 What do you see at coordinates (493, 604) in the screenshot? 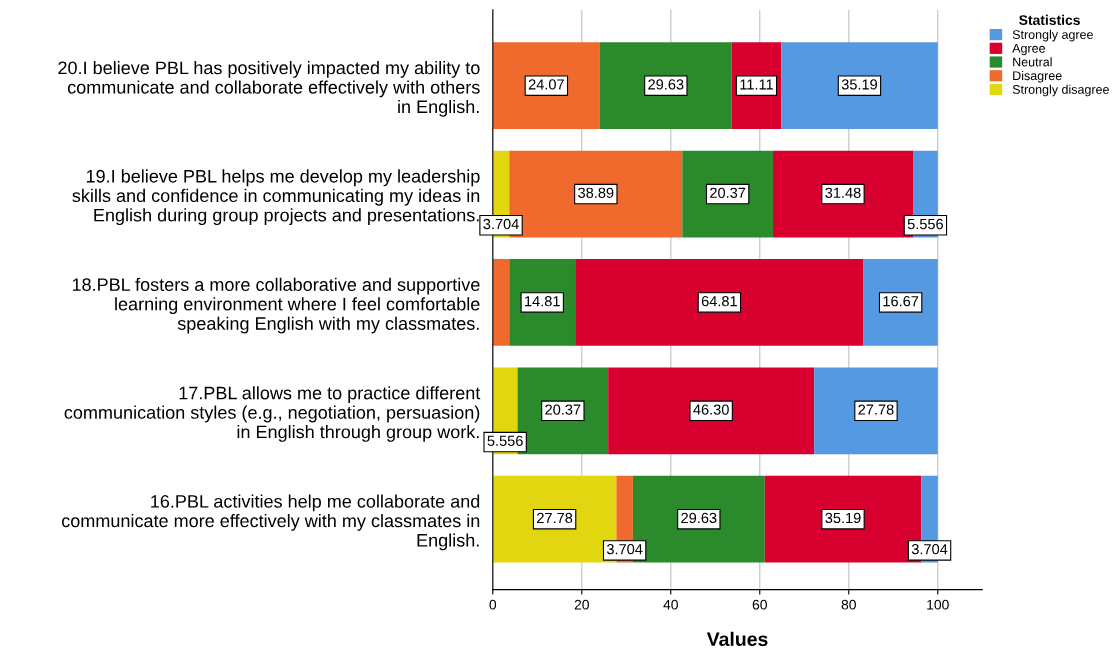
I see `x-tick-label: 0` at bounding box center [493, 604].